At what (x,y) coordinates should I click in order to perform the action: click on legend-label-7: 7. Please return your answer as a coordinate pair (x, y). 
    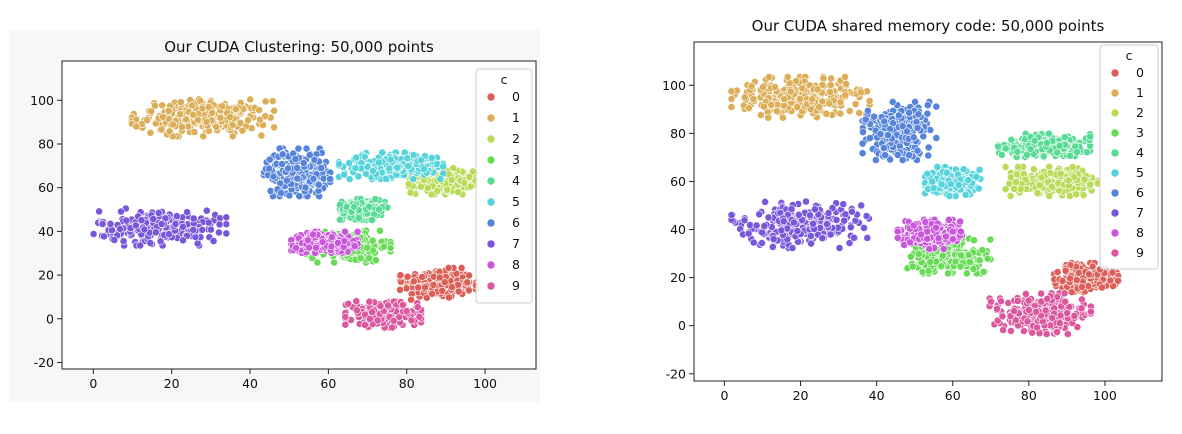
    Looking at the image, I should click on (516, 243).